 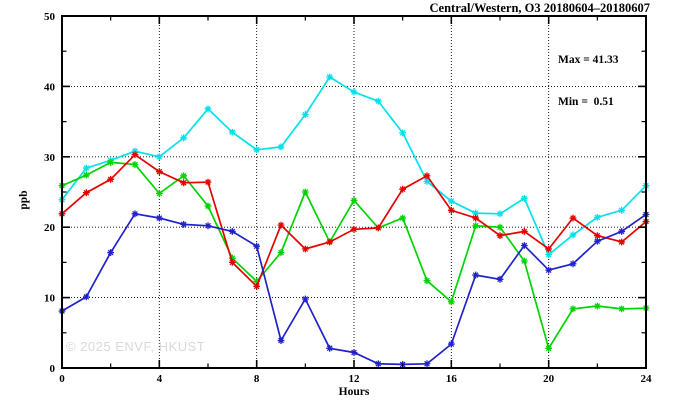 What do you see at coordinates (50, 158) in the screenshot?
I see `y-tick-label: 30` at bounding box center [50, 158].